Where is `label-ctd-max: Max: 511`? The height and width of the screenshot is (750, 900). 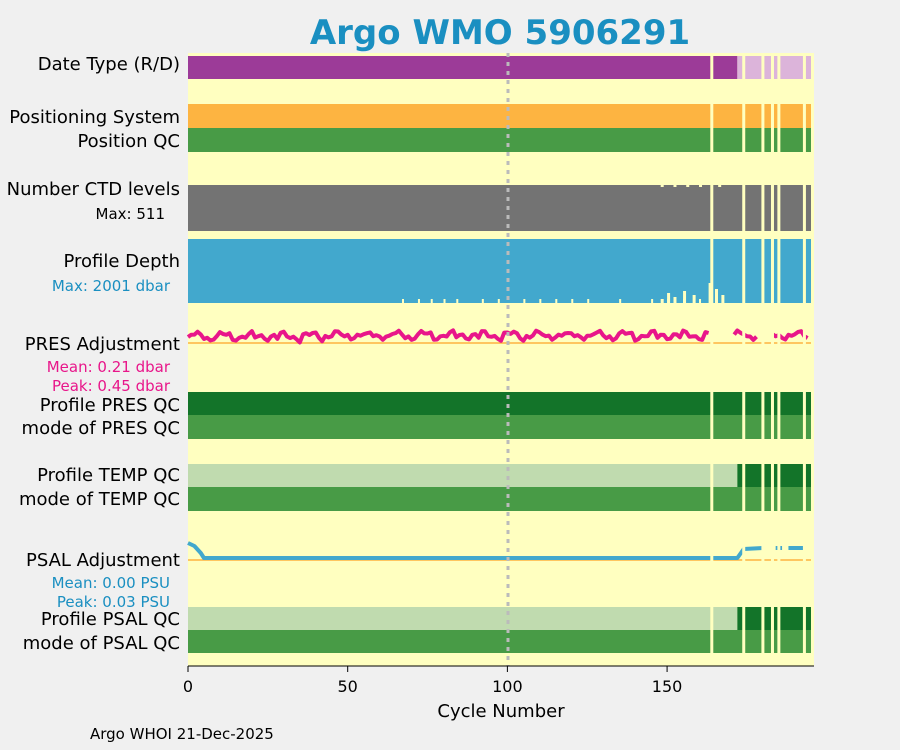
label-ctd-max: Max: 511 is located at coordinates (130, 214).